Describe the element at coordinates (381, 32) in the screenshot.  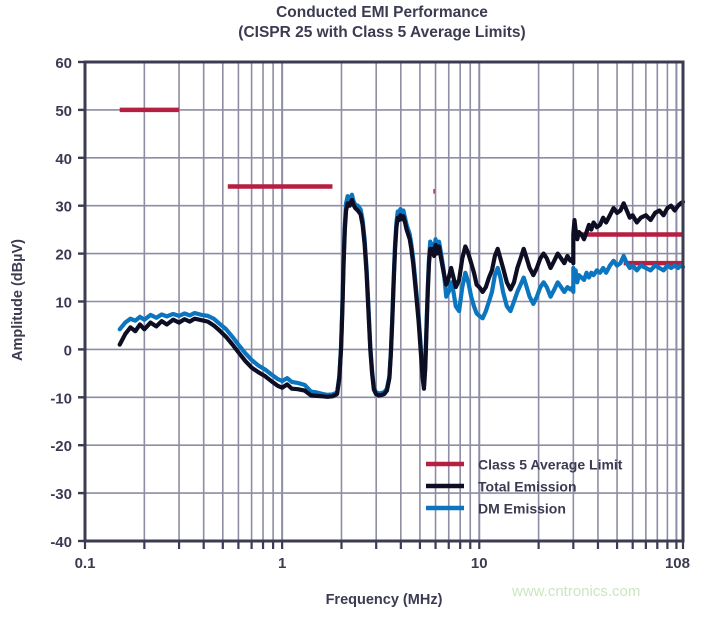
I see `chart-subtitle: (CISPR 25 with Class 5 Average Limits)` at that location.